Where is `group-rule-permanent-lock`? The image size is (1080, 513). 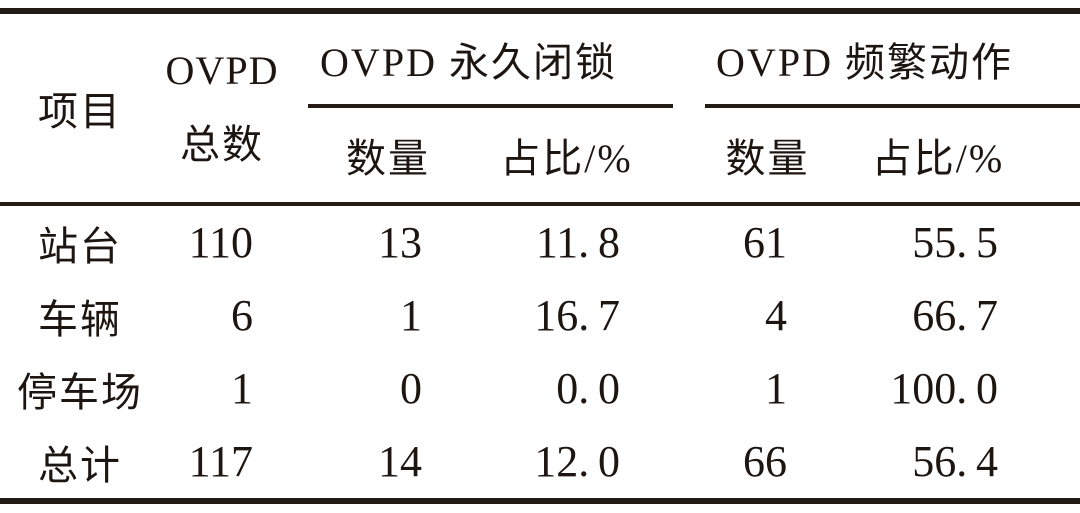
group-rule-permanent-lock is located at coordinates (490, 106).